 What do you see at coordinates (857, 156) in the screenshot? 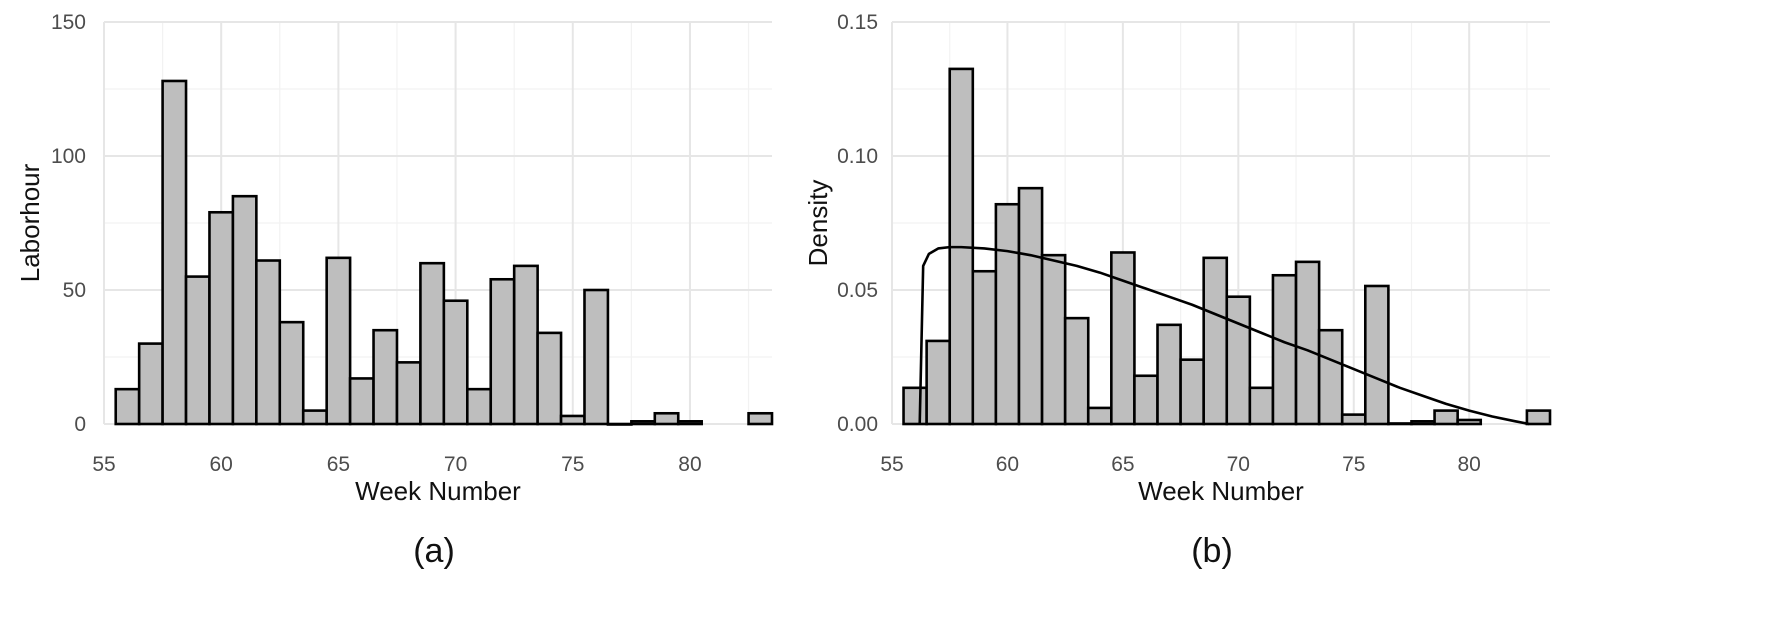
I see `y-tick-label: 0.10` at bounding box center [857, 156].